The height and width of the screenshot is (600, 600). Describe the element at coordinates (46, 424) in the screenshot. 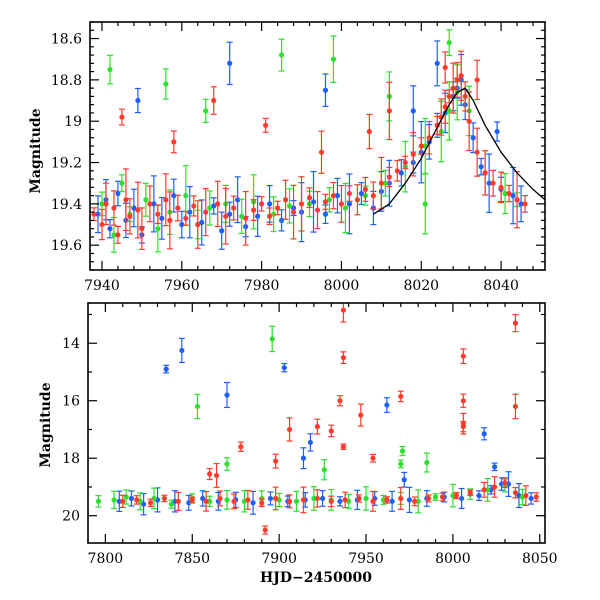

I see `bottom-y-axis-label: Magnitude` at that location.